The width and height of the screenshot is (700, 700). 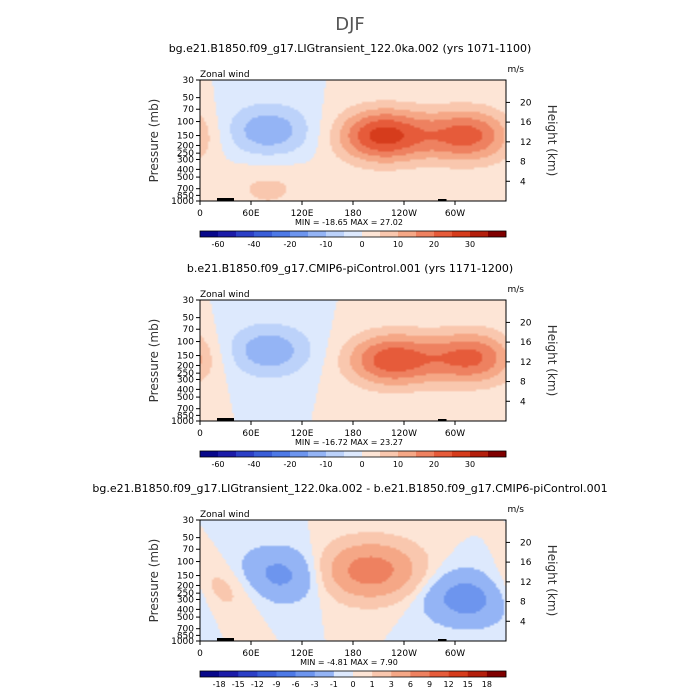 What do you see at coordinates (352, 434) in the screenshot?
I see `x-tick-label: 180` at bounding box center [352, 434].